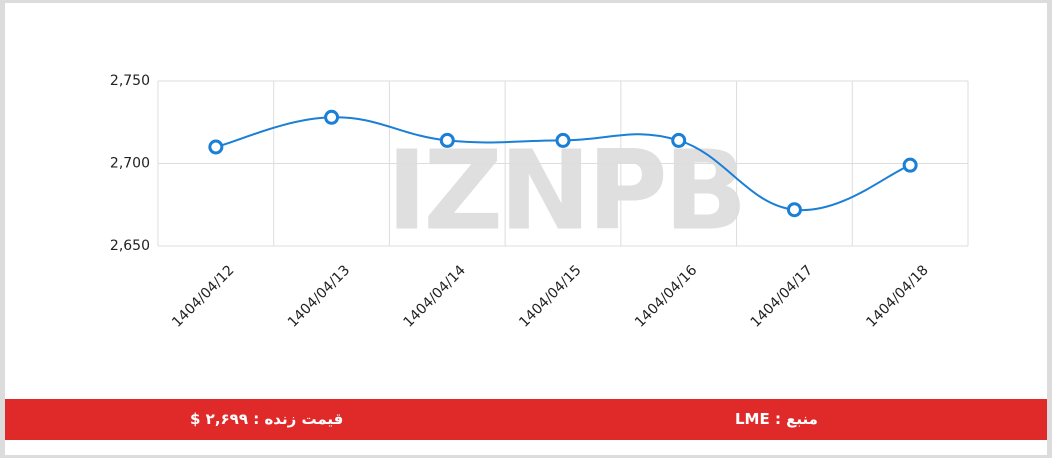 The height and width of the screenshot is (458, 1052). Describe the element at coordinates (130, 246) in the screenshot. I see `y-tick-label: 2,650` at that location.